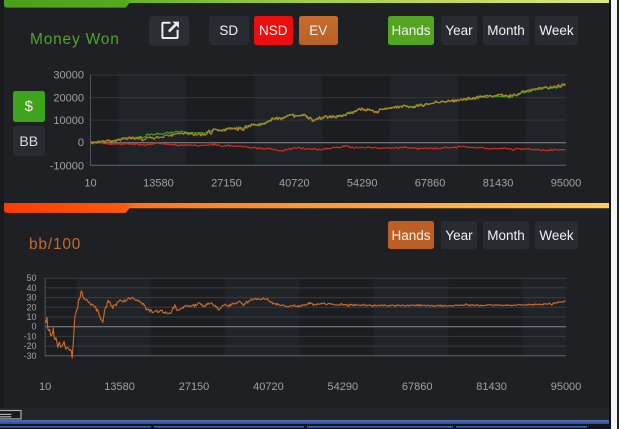 This screenshot has height=429, width=619. What do you see at coordinates (31, 288) in the screenshot?
I see `svg-text: 40` at bounding box center [31, 288].